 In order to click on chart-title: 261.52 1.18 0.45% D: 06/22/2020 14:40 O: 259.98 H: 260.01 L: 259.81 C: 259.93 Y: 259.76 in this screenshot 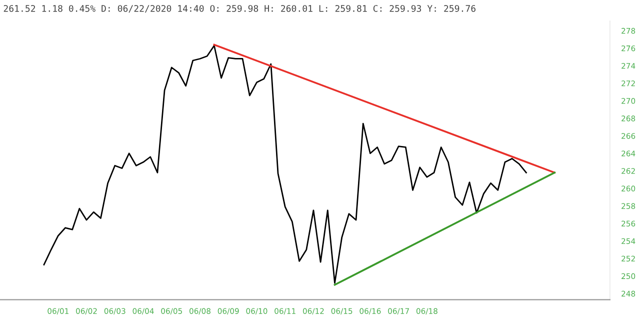, I will do `click(240, 9)`.